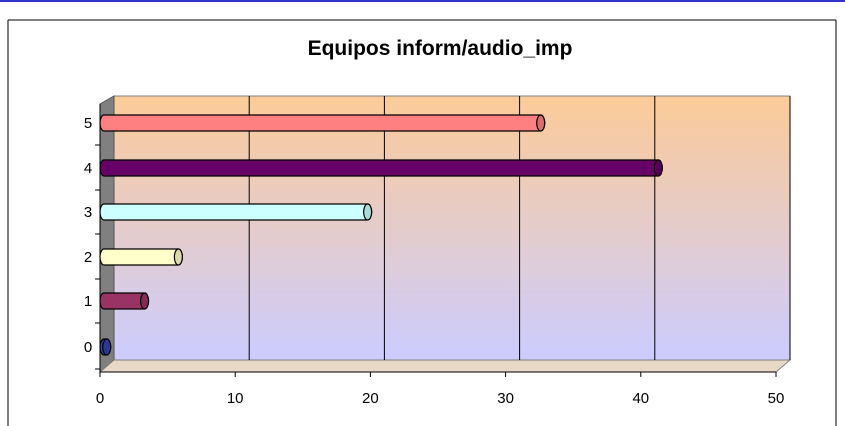 The height and width of the screenshot is (426, 845). What do you see at coordinates (440, 389) in the screenshot?
I see `x-axis-ticks: 0 10 20 30 40 50` at bounding box center [440, 389].